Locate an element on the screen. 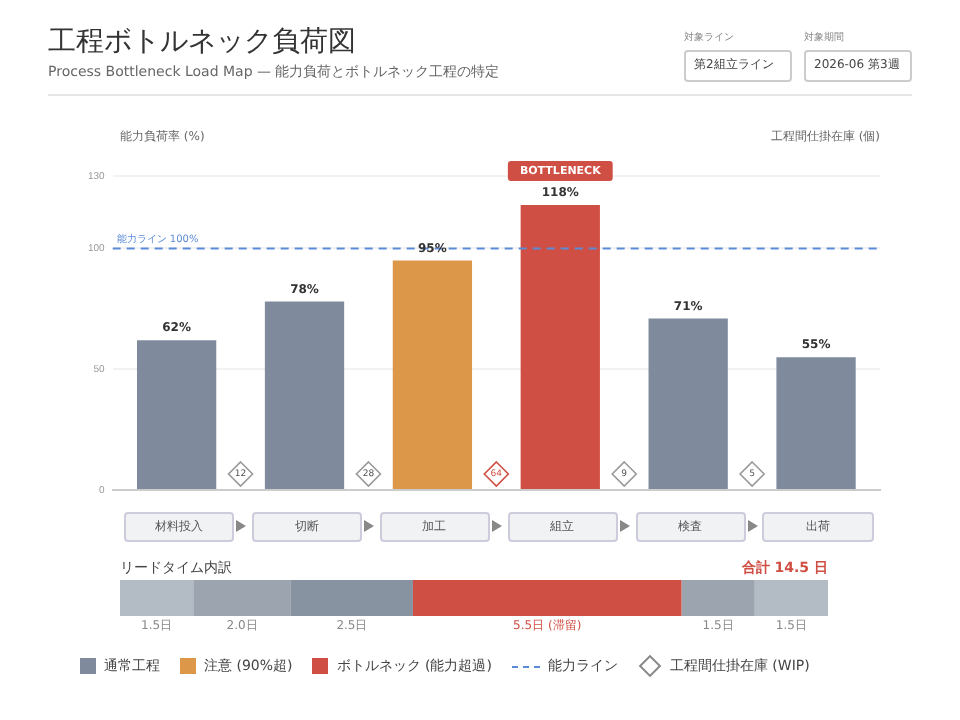 This screenshot has height=720, width=960. chart-title: 工程ボトルネック負荷図 is located at coordinates (202, 42).